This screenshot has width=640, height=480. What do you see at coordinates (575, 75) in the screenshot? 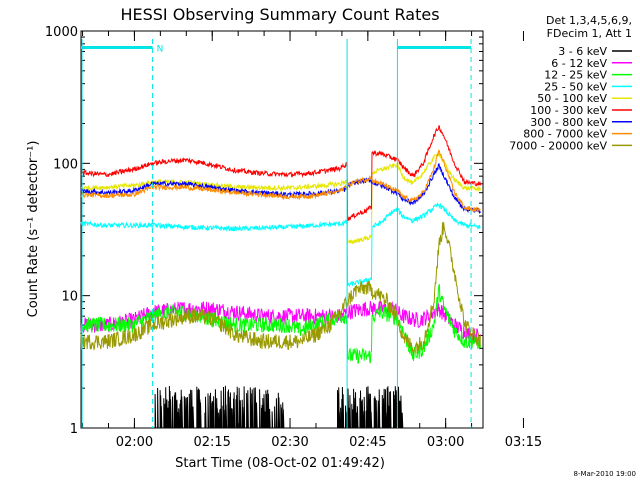
I see `legend-label: 12 - 25 keV` at bounding box center [575, 75].